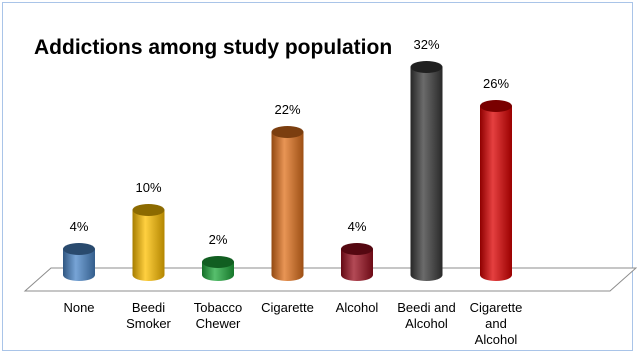  I want to click on category-label-5: Beedi and Alcohol, so click(426, 315).